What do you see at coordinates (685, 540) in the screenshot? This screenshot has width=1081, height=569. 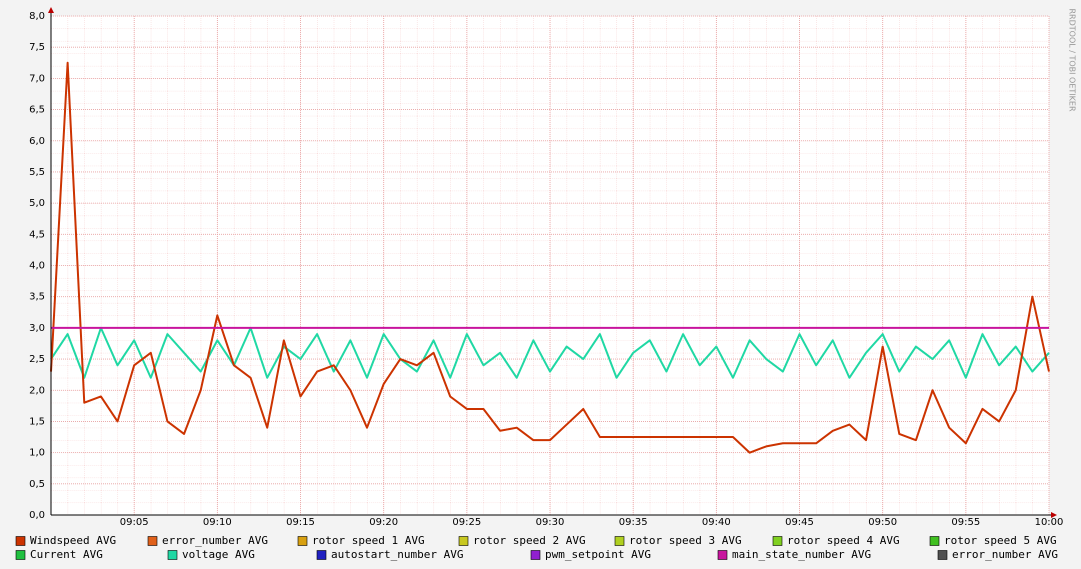 I see `legend-label: rotor speed 3 AVG` at bounding box center [685, 540].